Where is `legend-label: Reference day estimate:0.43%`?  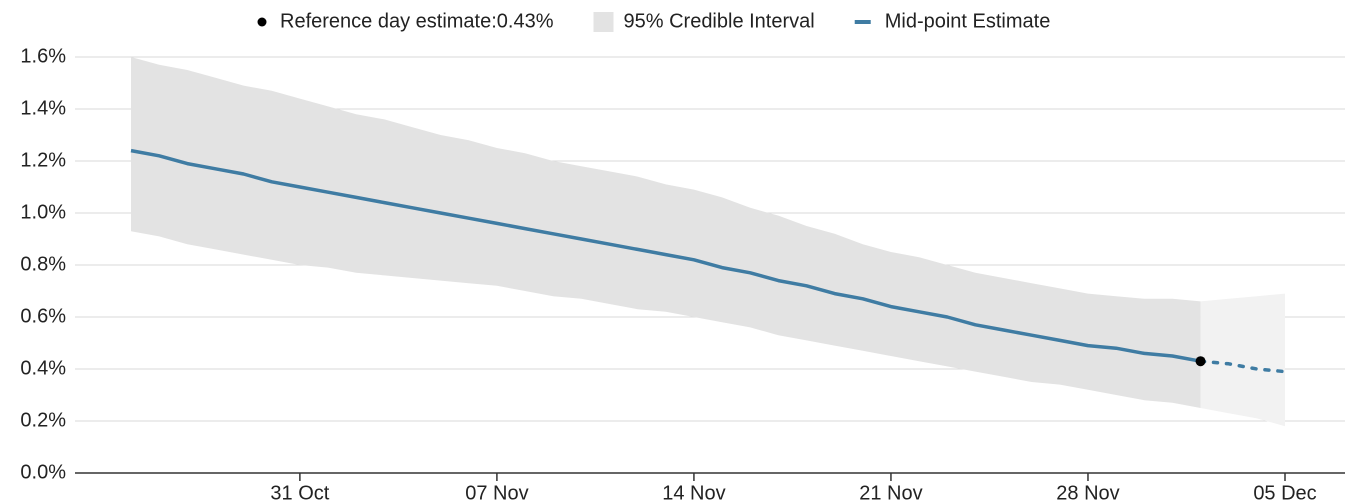
legend-label: Reference day estimate:0.43% is located at coordinates (417, 21).